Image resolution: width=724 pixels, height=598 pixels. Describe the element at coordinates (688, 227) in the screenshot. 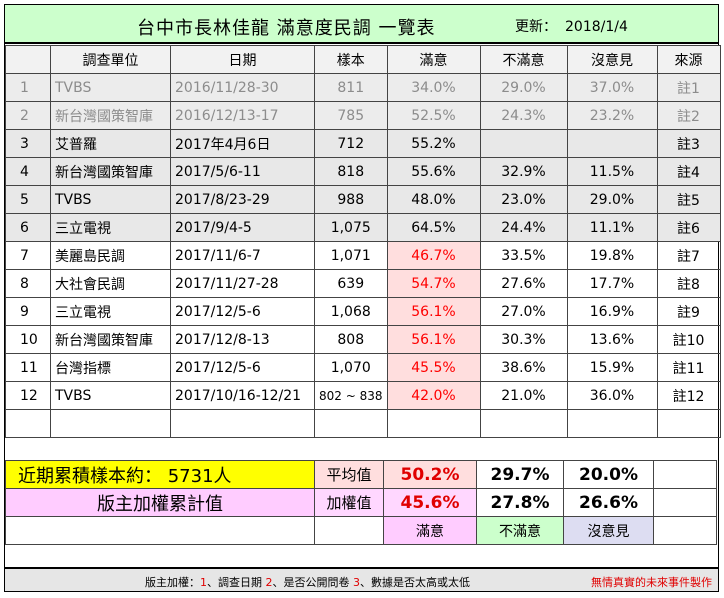

I see `row-source: 註6` at that location.